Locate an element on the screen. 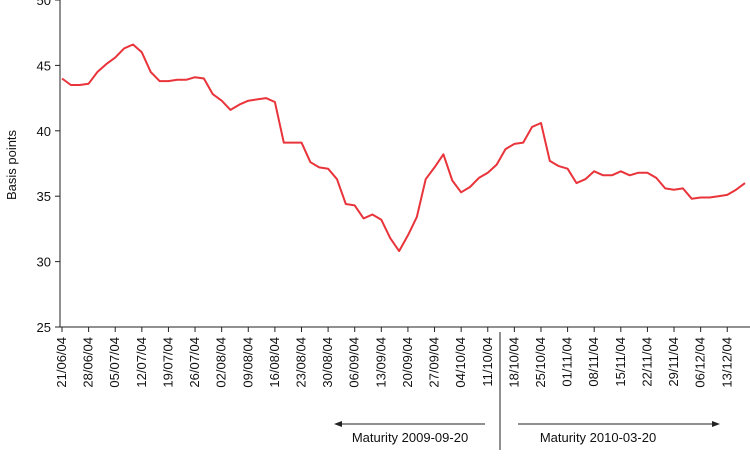  x-tick-label: 13/12/04 is located at coordinates (726, 362).